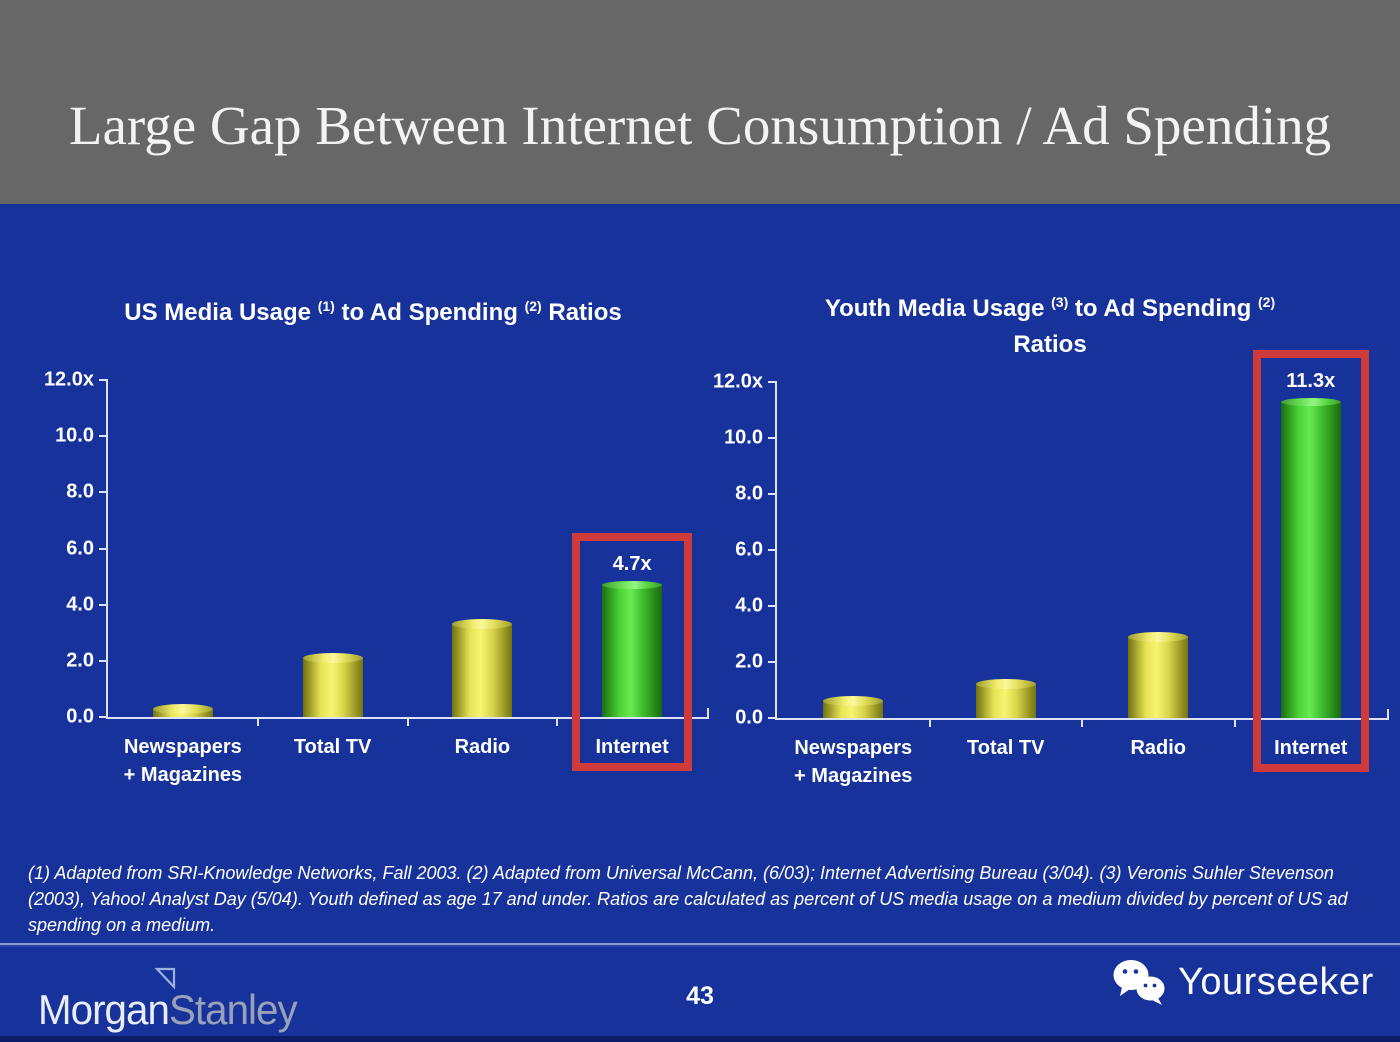 The image size is (1400, 1042). Describe the element at coordinates (700, 1039) in the screenshot. I see `bottom-edge-strip` at that location.